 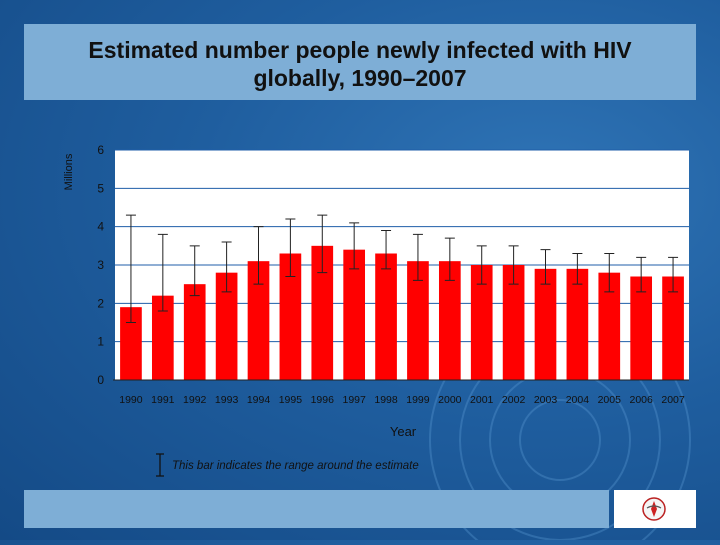 I want to click on x-tick-label: 2001, so click(x=482, y=400).